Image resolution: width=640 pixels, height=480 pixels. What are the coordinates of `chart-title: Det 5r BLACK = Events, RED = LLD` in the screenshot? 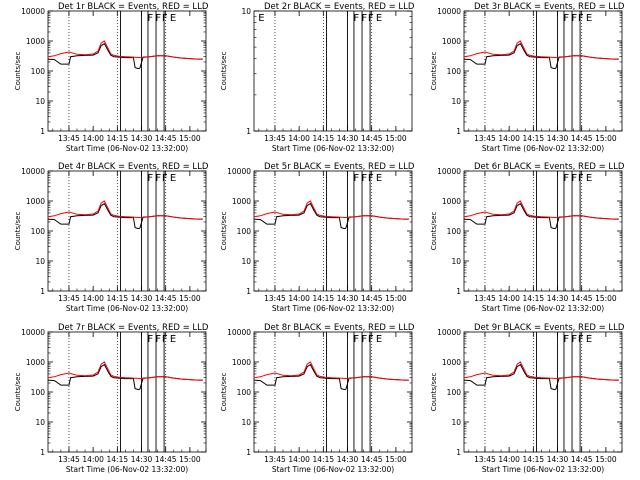 It's located at (339, 167).